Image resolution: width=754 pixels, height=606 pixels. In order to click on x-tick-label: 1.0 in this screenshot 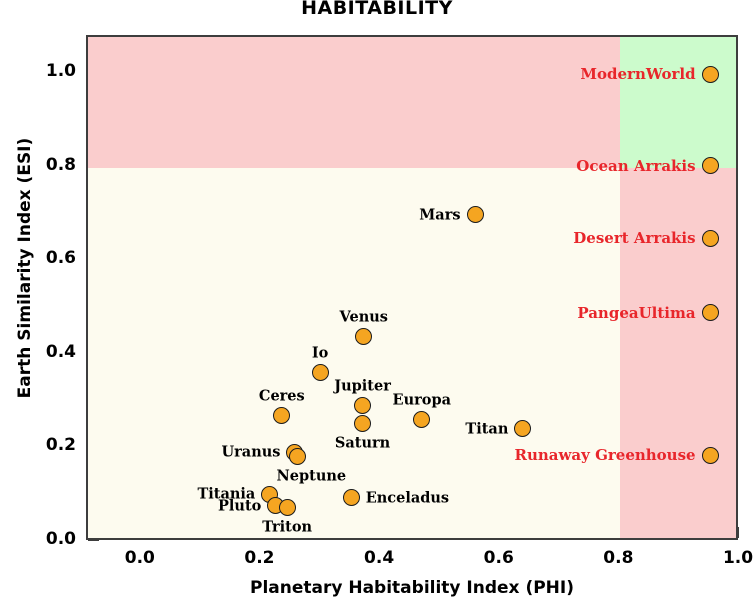, I will do `click(738, 558)`.